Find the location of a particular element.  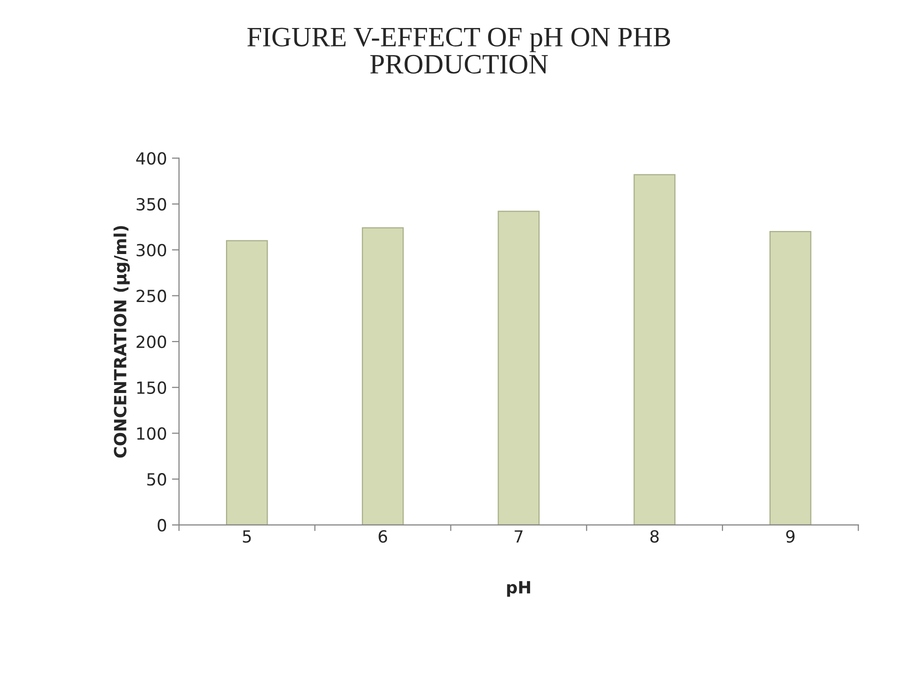

y-tick-label: 350 is located at coordinates (151, 204).